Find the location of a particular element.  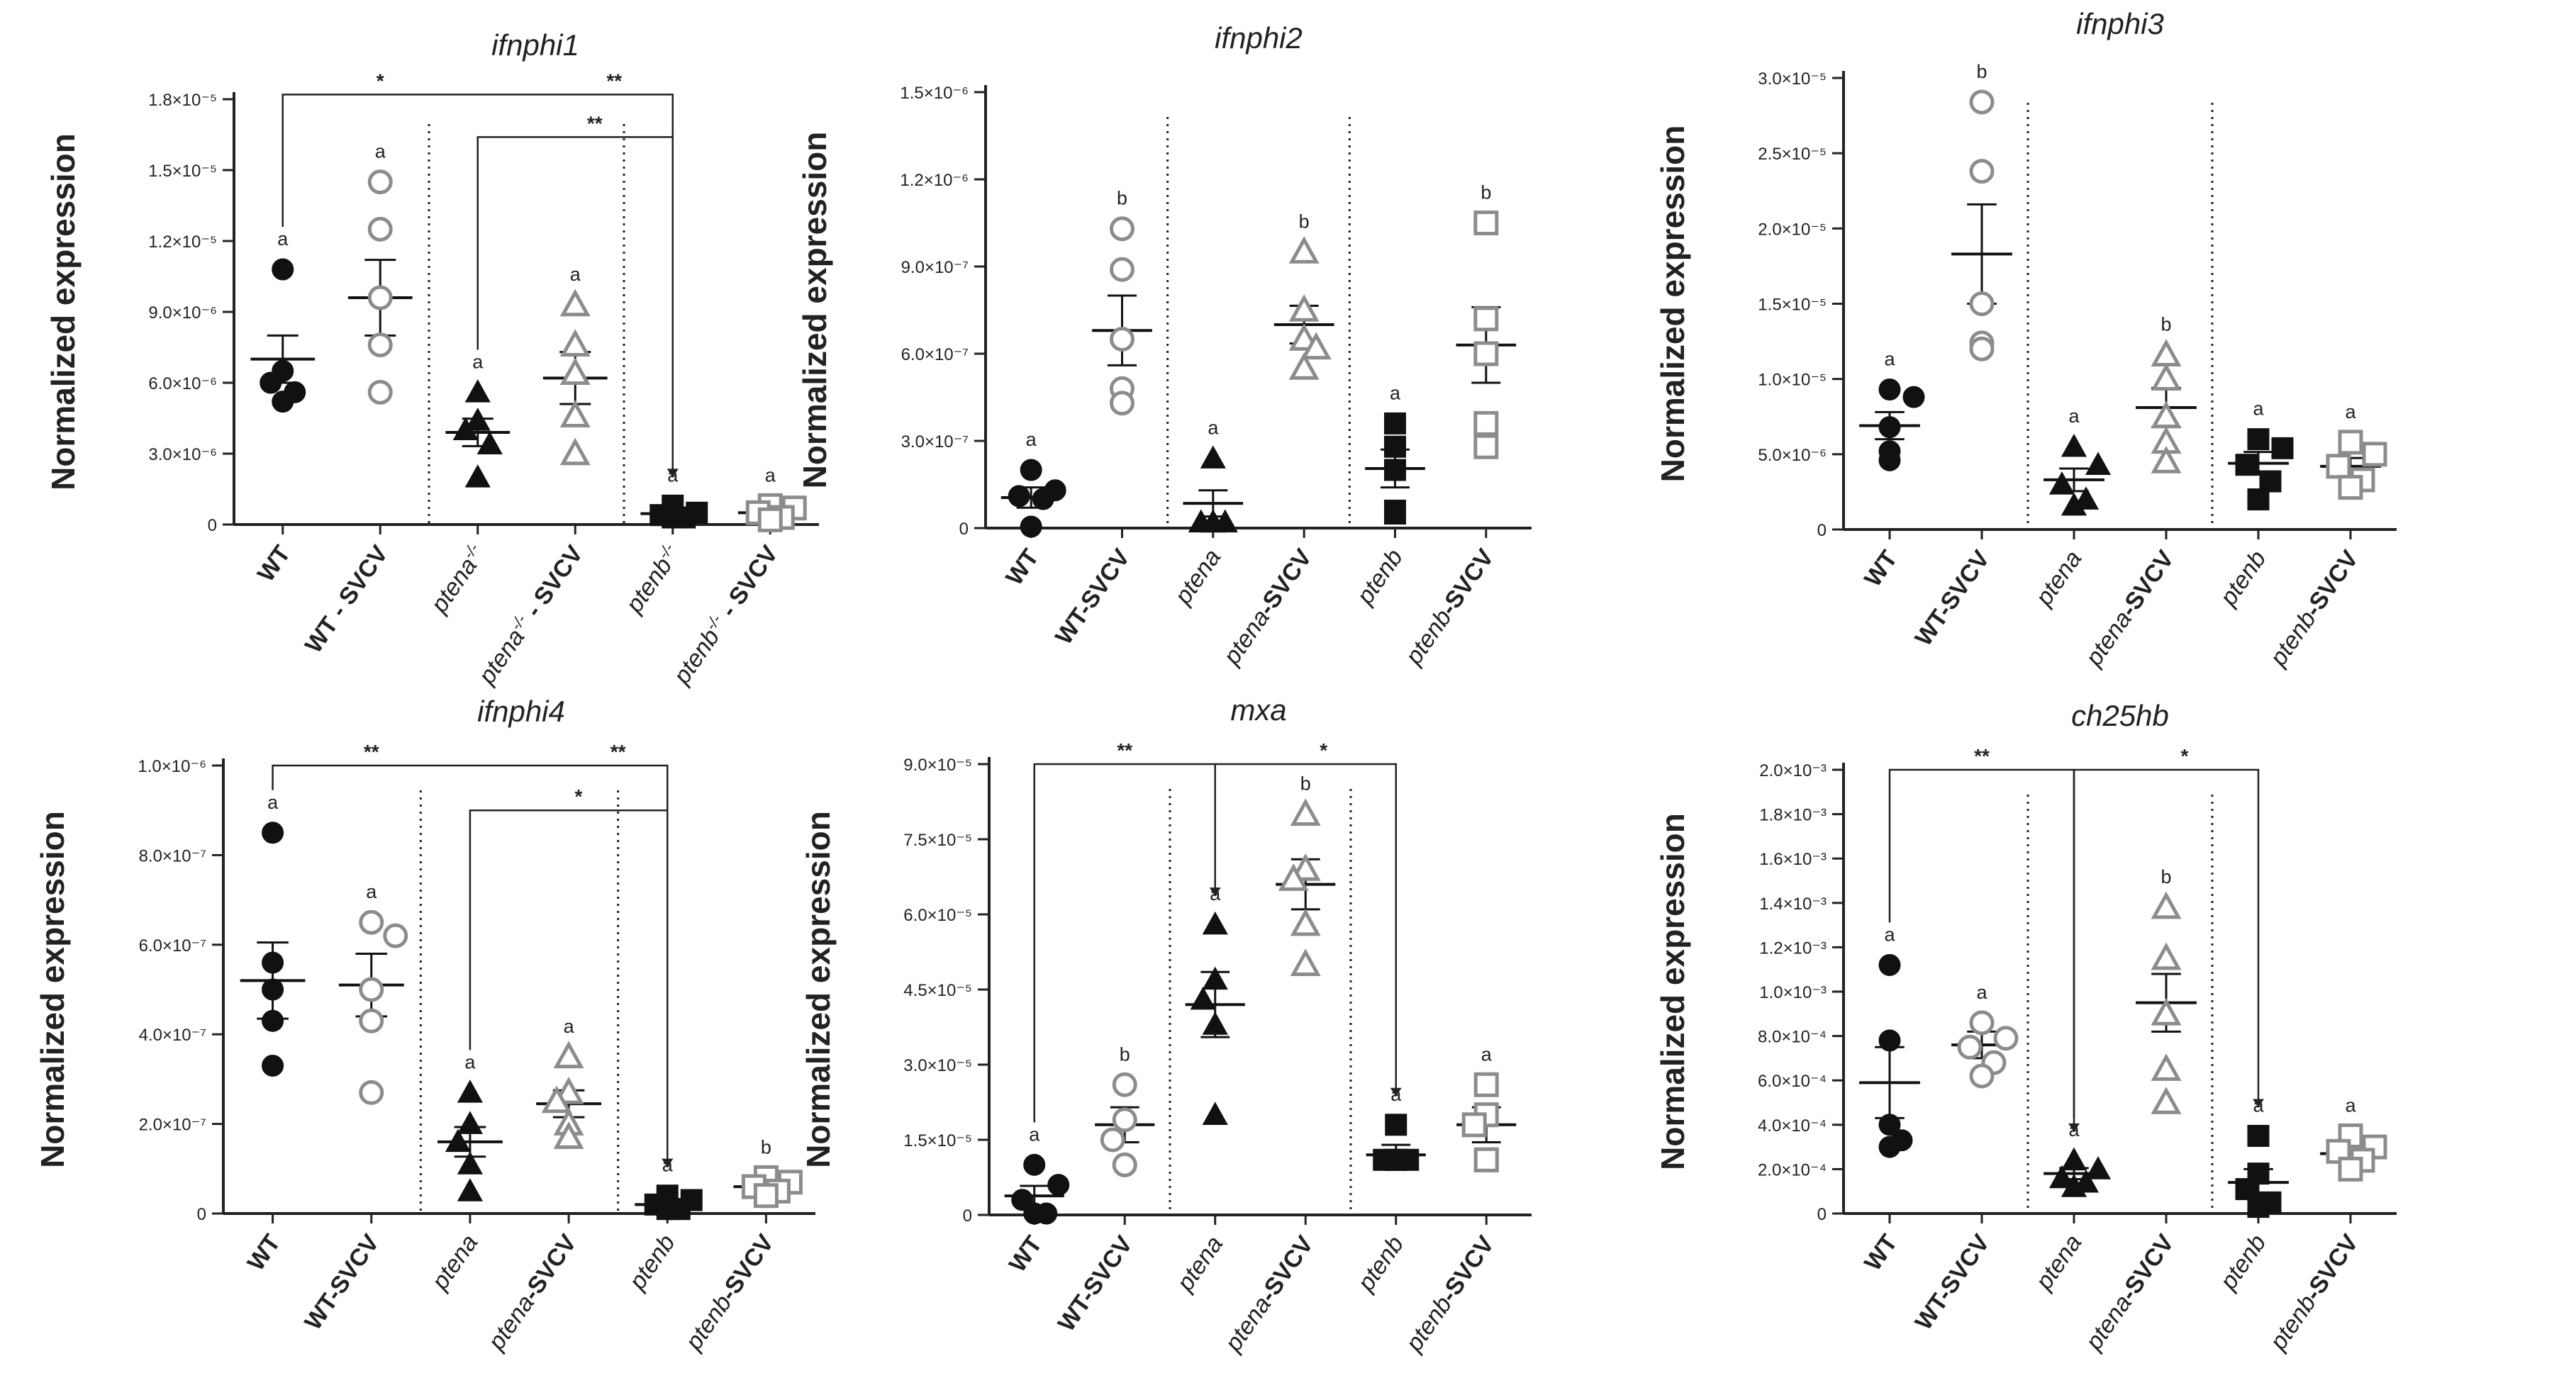

significance-bracket: ** is located at coordinates (1127, 931).